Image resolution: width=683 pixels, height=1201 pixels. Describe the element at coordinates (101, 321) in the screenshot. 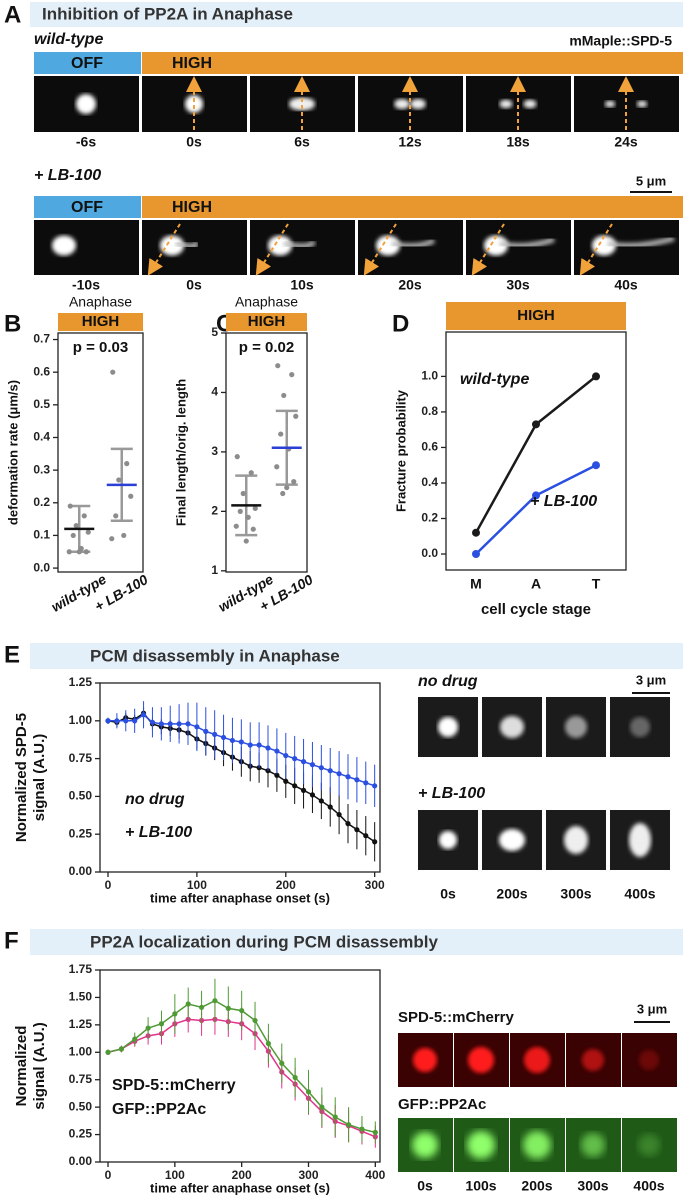

I see `condition-label: HIGH` at that location.